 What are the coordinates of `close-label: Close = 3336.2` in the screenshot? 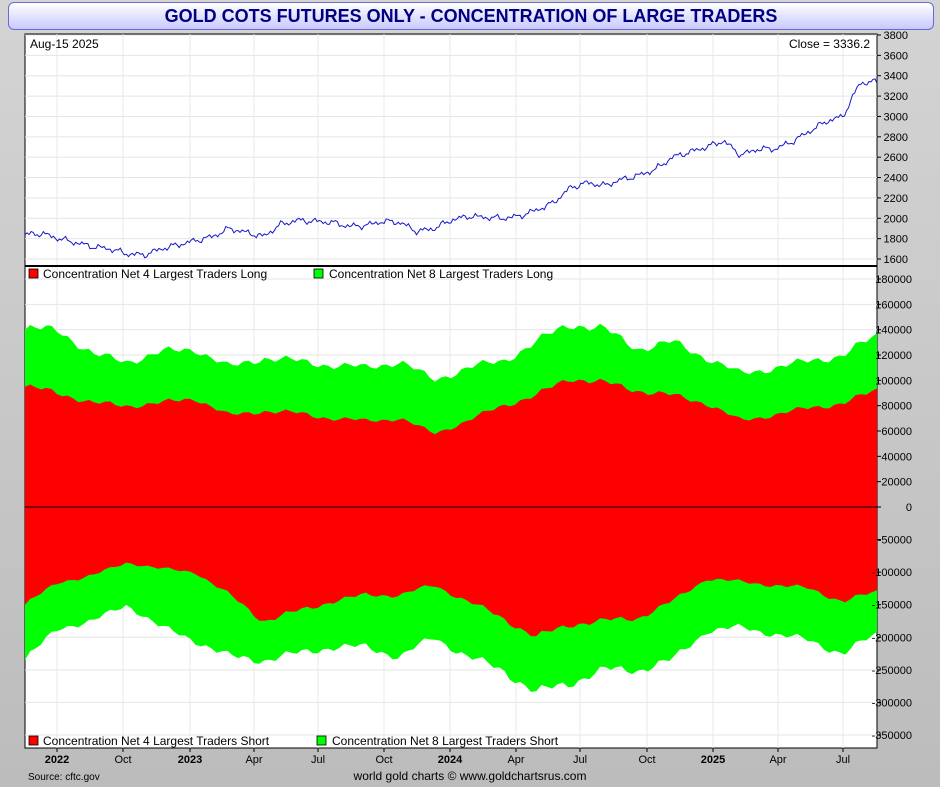 It's located at (829, 44).